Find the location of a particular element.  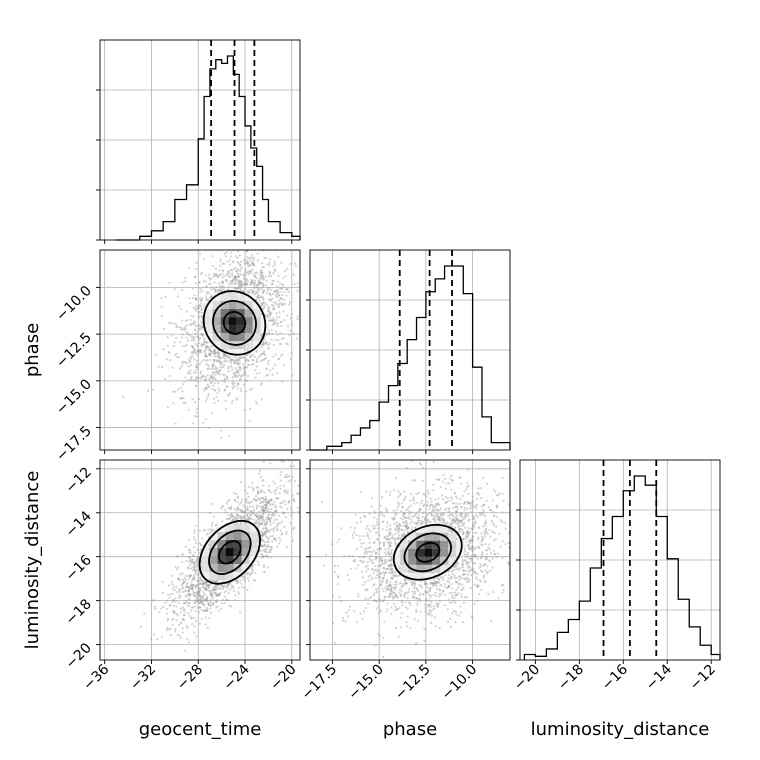

scatter-panel-geocent_time-phase is located at coordinates (198, 328).